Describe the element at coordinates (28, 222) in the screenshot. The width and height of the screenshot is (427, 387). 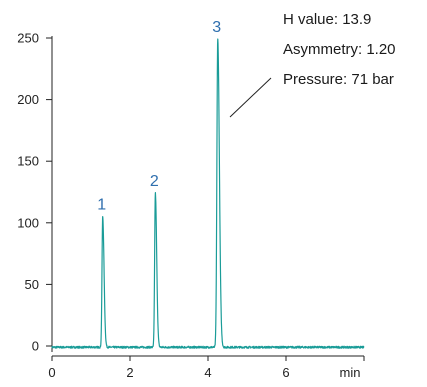
I see `y-tick-label: 100` at that location.